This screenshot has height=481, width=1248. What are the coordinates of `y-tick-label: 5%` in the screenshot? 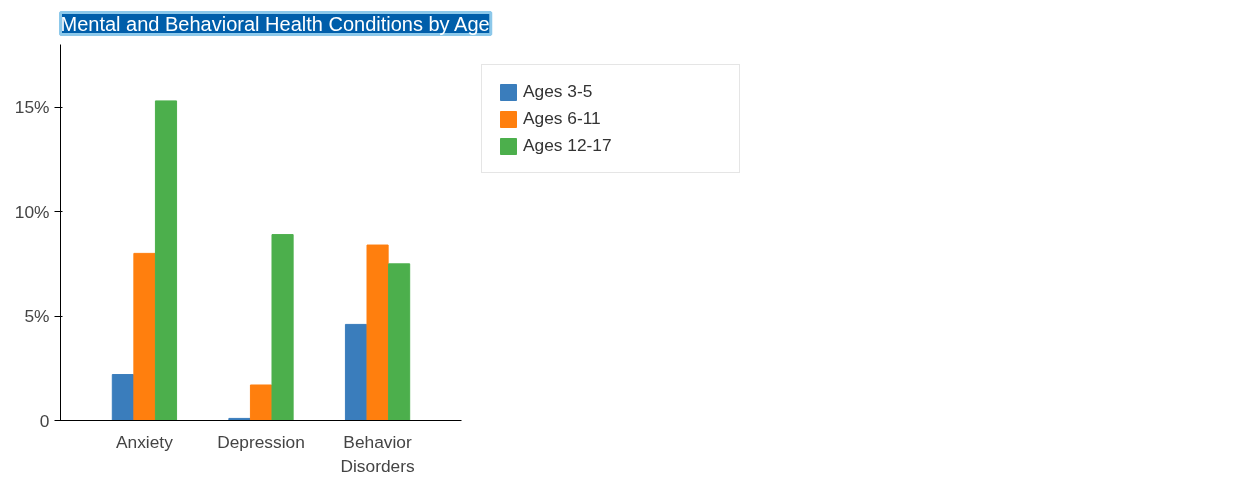 It's located at (37, 316).